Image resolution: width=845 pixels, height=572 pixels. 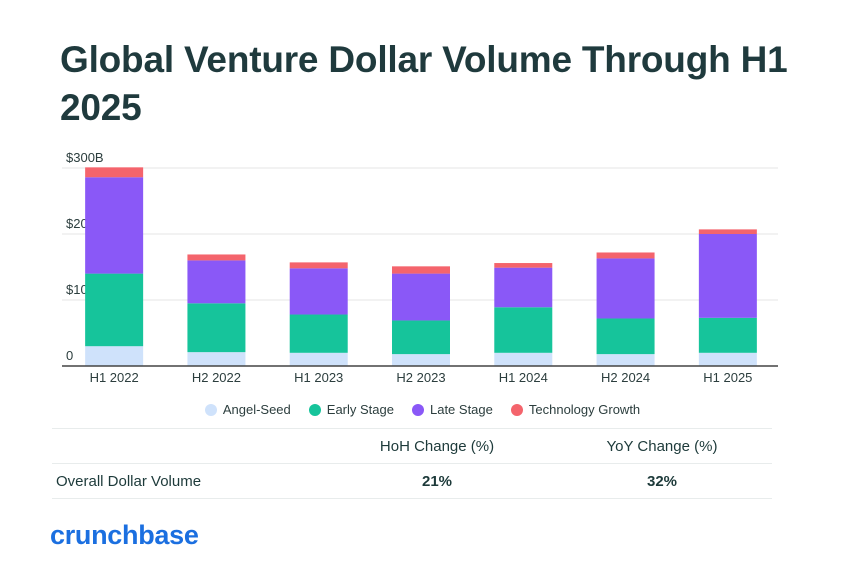 I want to click on x-tick-label: H1 2025, so click(x=727, y=377).